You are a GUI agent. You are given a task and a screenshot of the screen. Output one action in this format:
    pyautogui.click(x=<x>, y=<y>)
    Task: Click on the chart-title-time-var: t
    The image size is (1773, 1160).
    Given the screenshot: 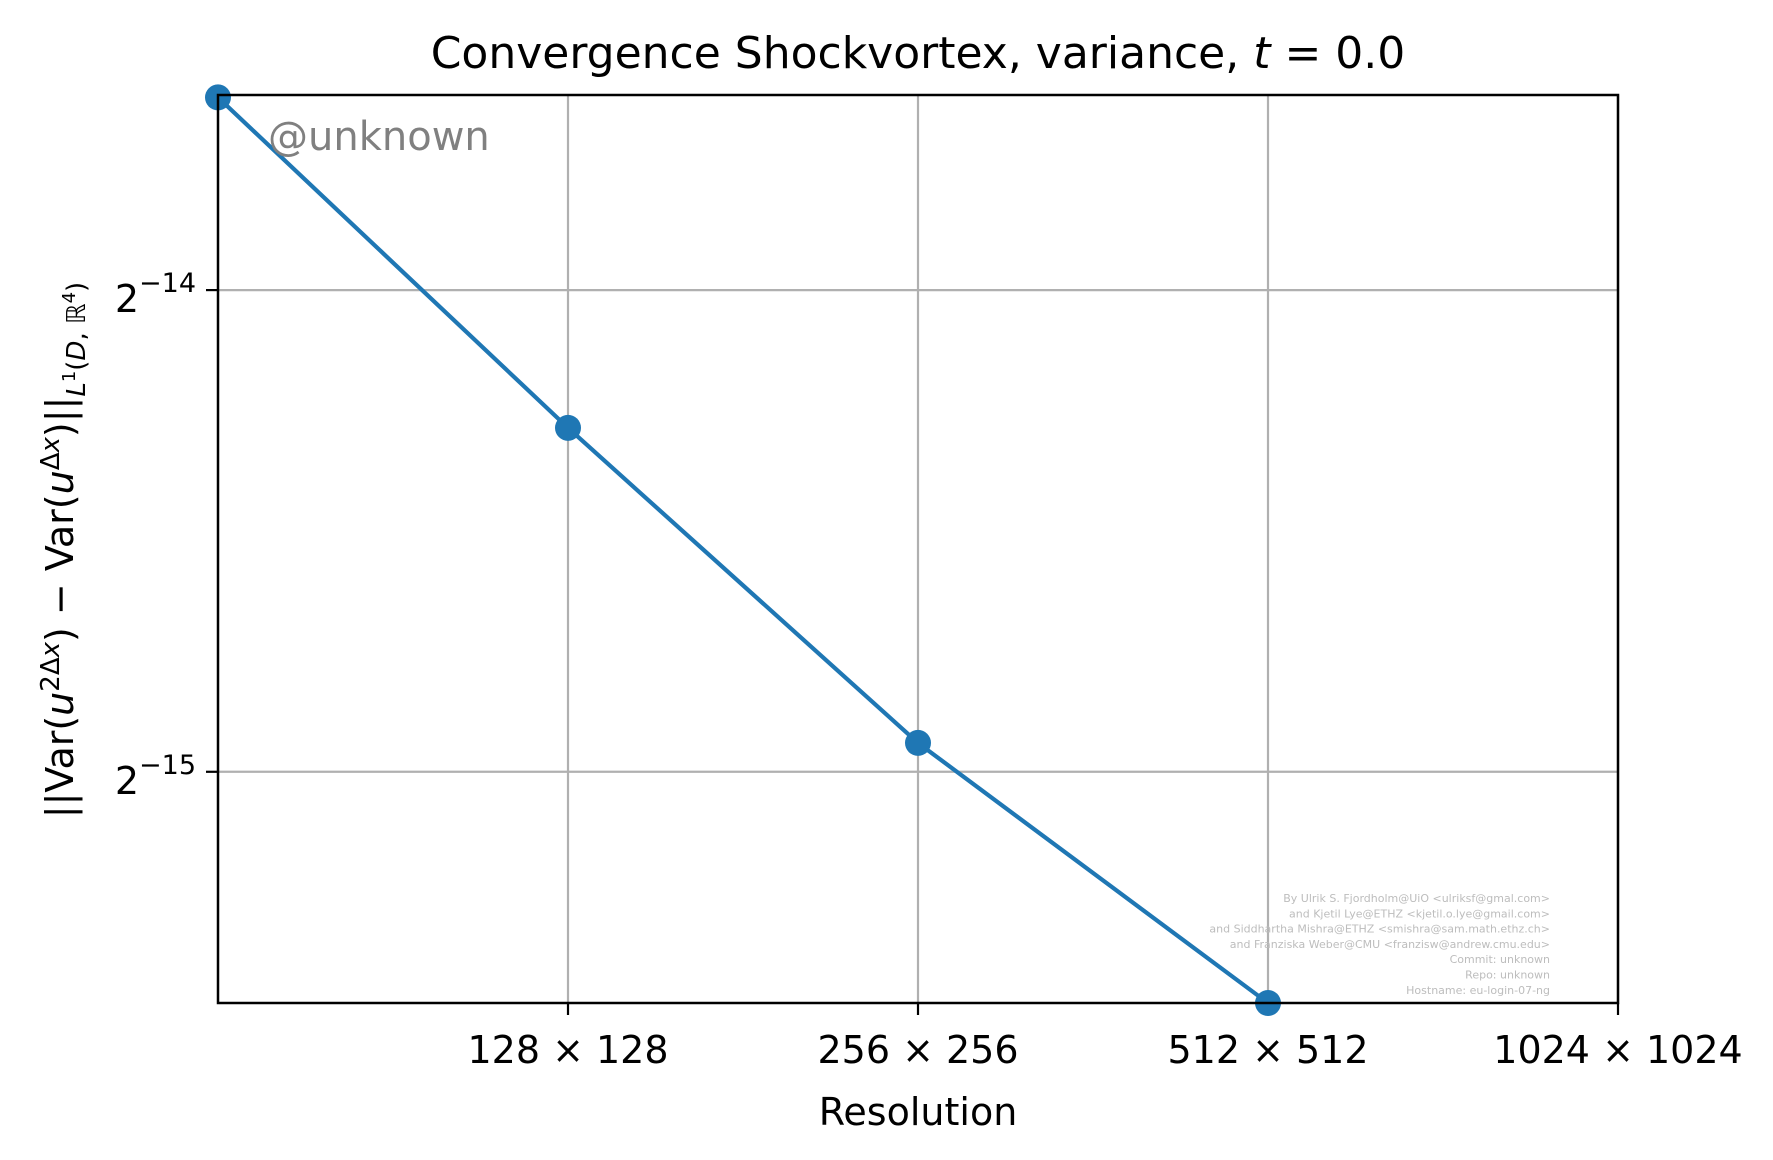 What is the action you would take?
    pyautogui.click(x=1262, y=53)
    